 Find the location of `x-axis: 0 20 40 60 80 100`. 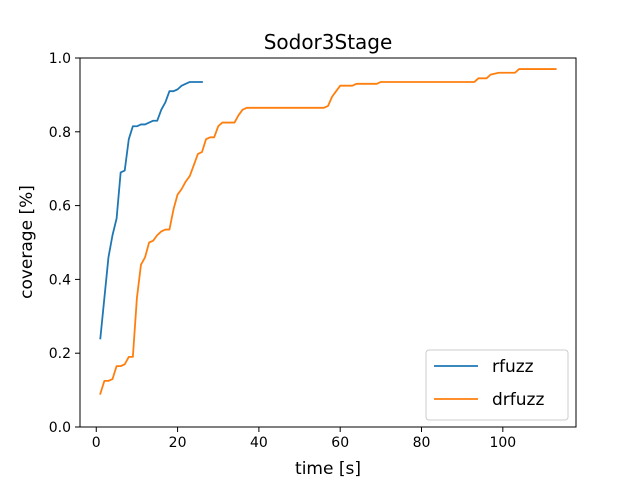

x-axis: 0 20 40 60 80 100 is located at coordinates (304, 439).